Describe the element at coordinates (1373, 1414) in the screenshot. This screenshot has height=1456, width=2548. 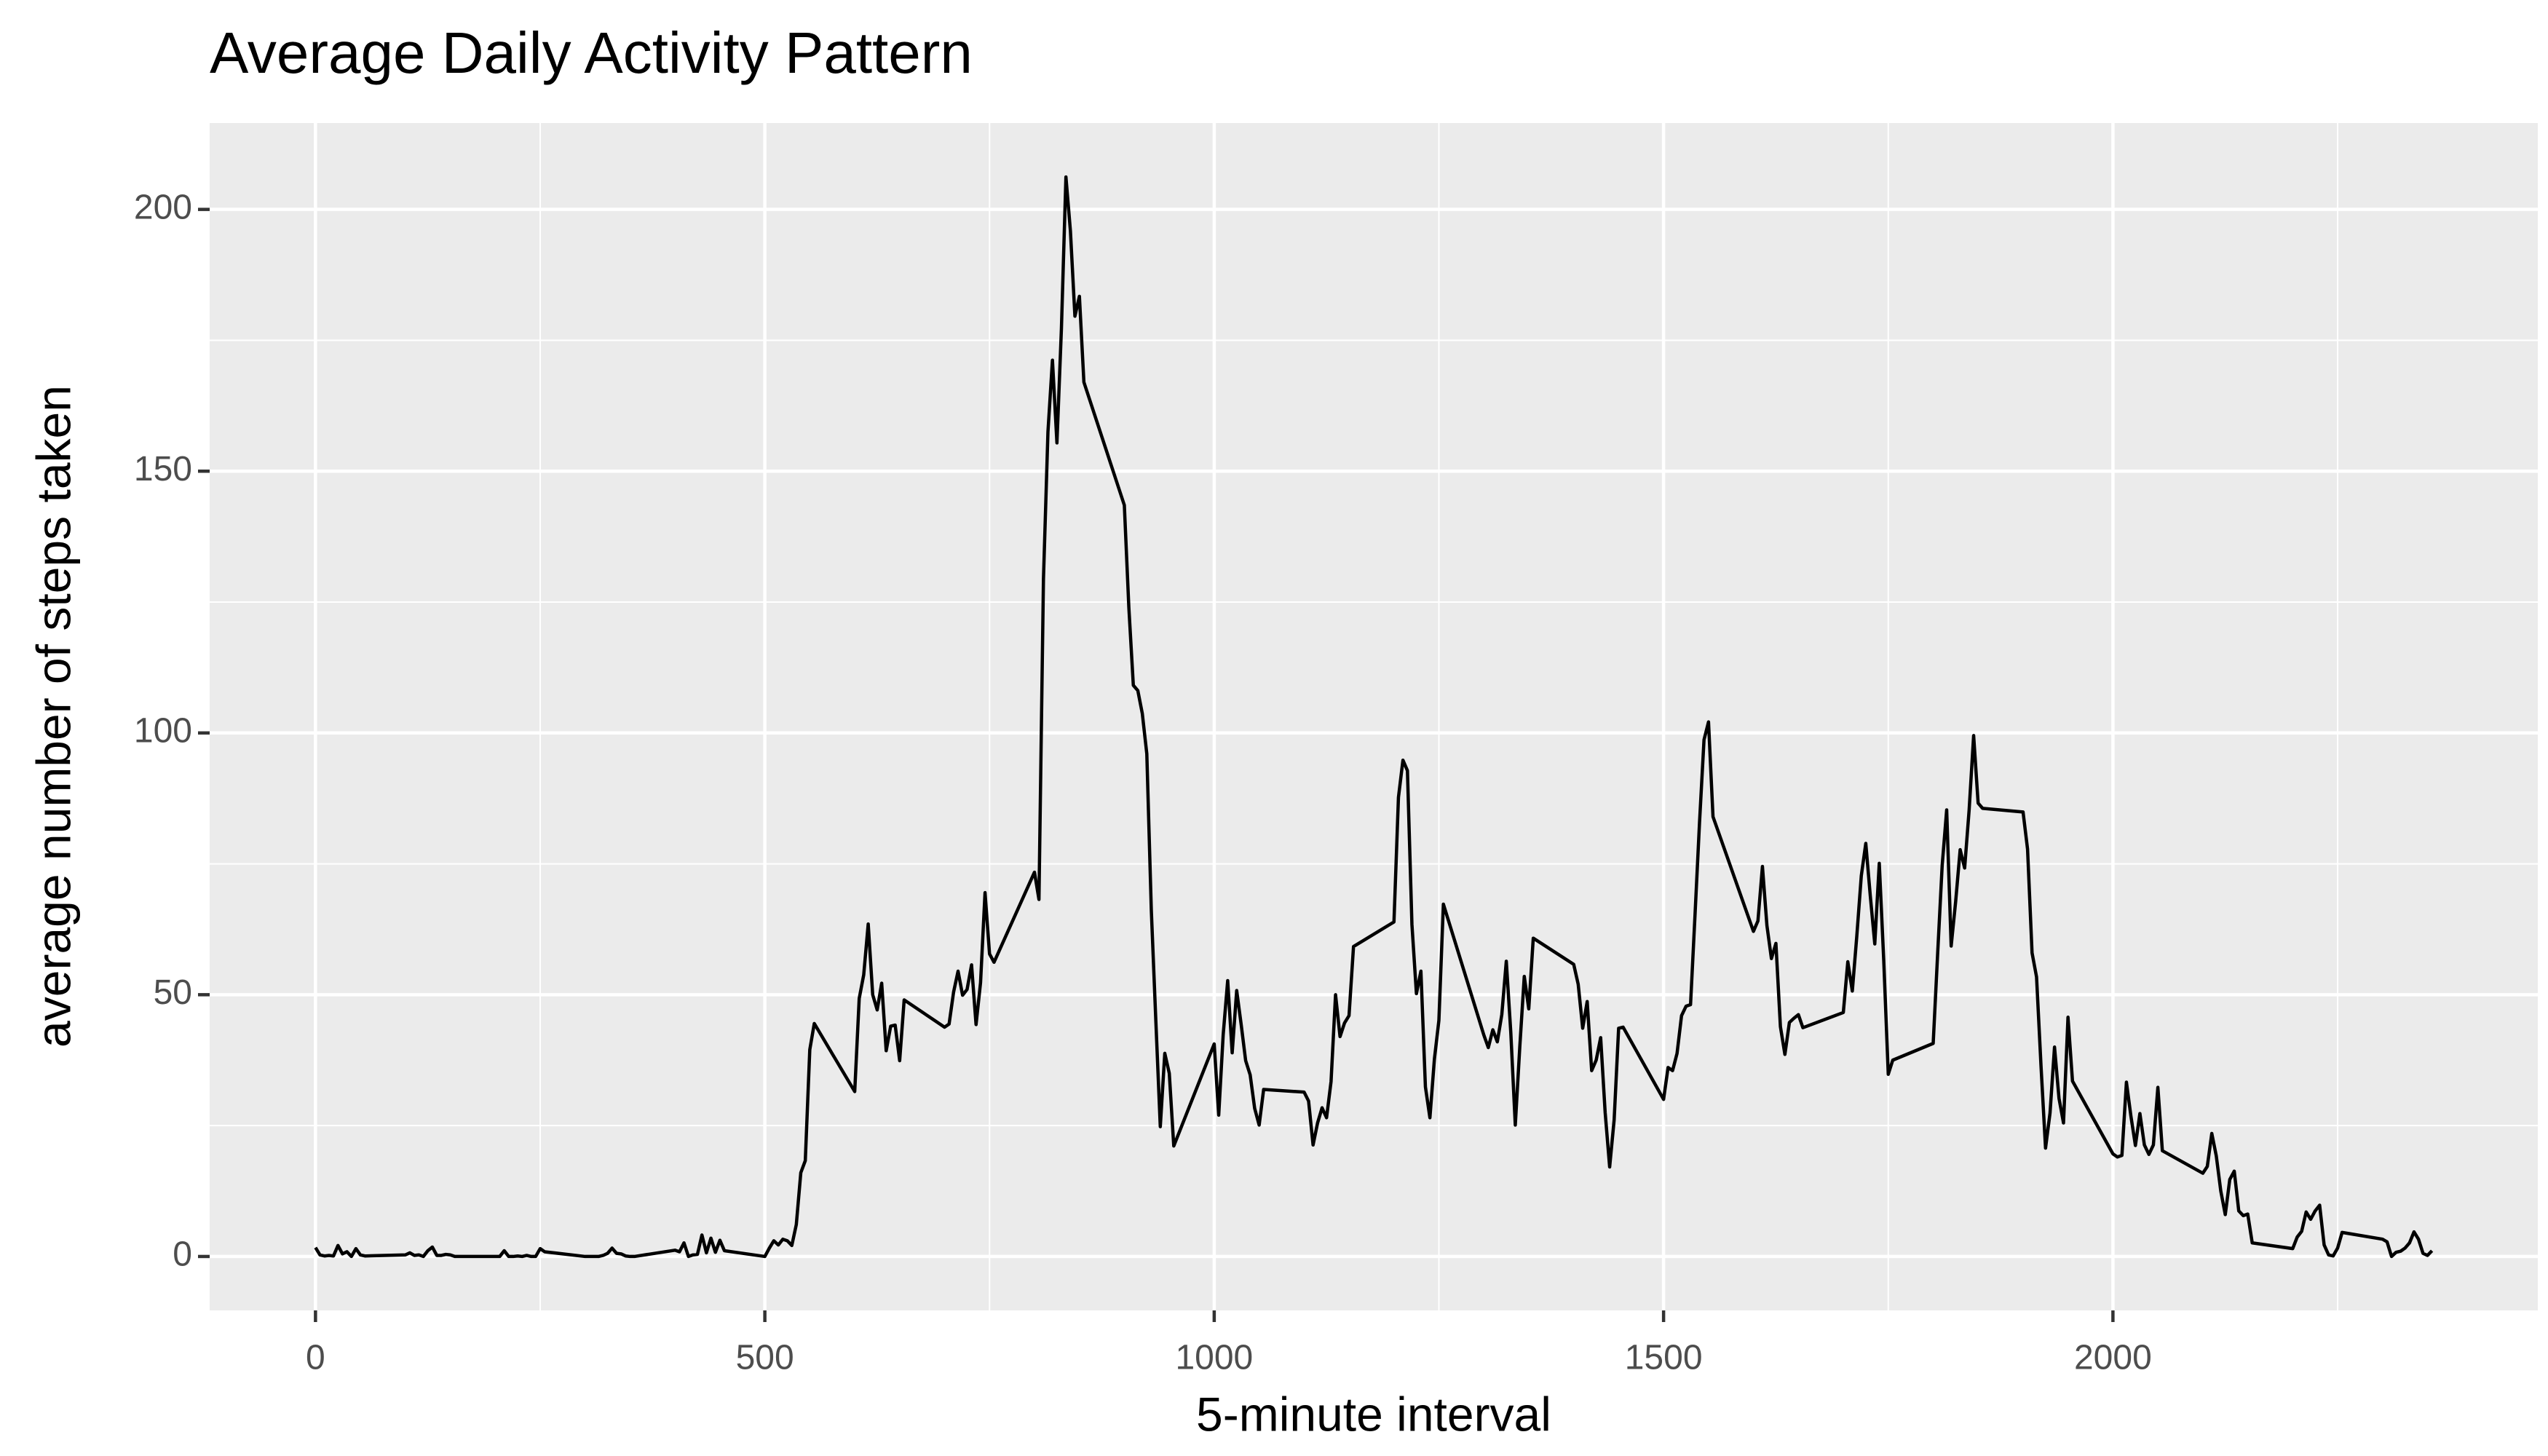
I see `x-axis-title: 5-minute interval` at that location.